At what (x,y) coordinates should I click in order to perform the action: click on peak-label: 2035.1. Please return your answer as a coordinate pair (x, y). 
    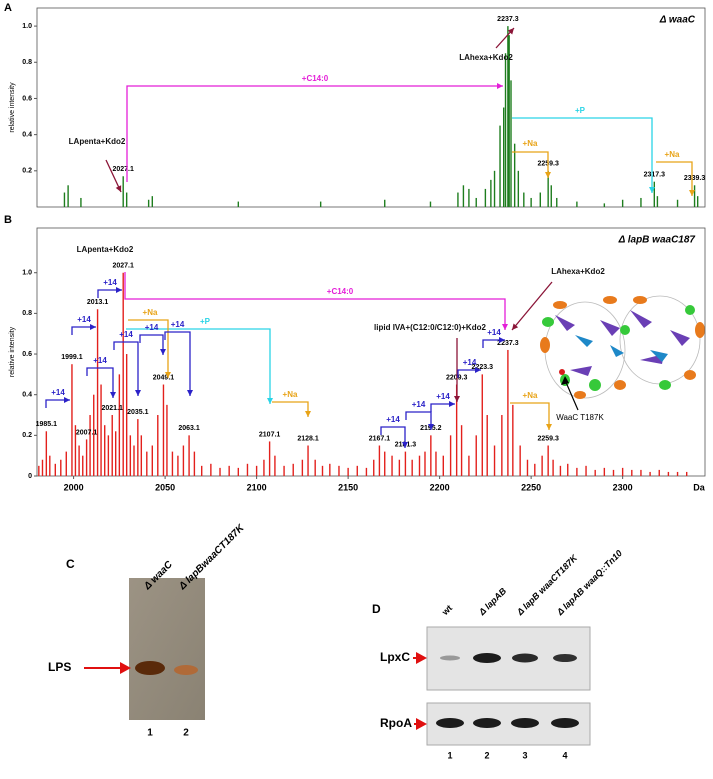
    Looking at the image, I should click on (138, 412).